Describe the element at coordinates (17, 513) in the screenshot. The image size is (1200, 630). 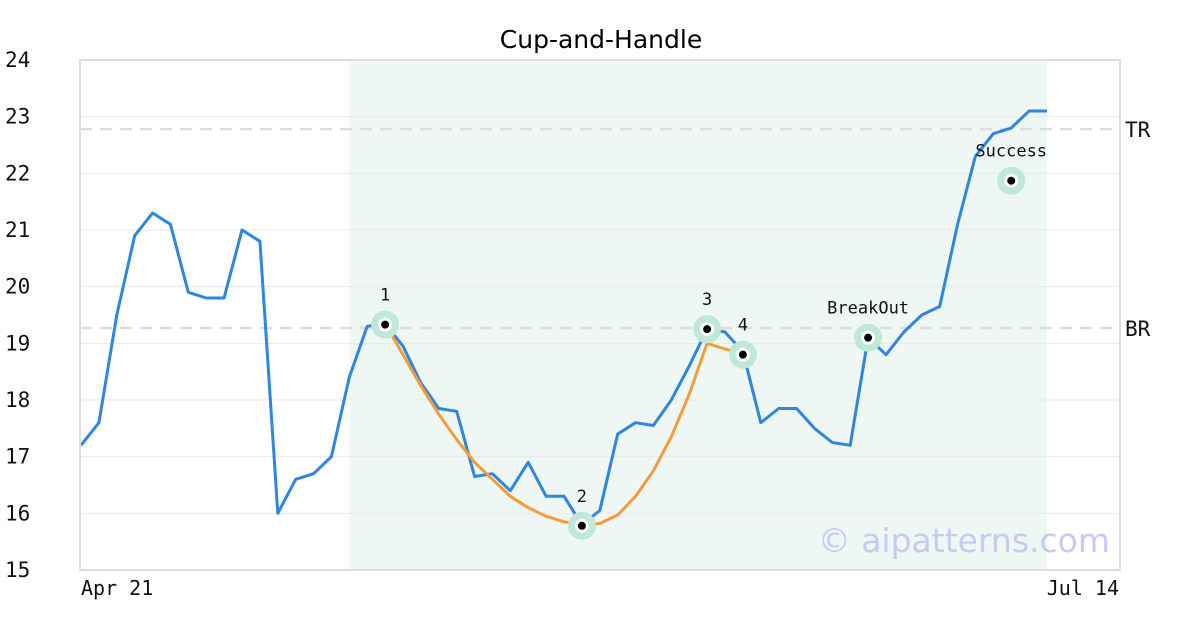
I see `y-tick-label: 16` at that location.